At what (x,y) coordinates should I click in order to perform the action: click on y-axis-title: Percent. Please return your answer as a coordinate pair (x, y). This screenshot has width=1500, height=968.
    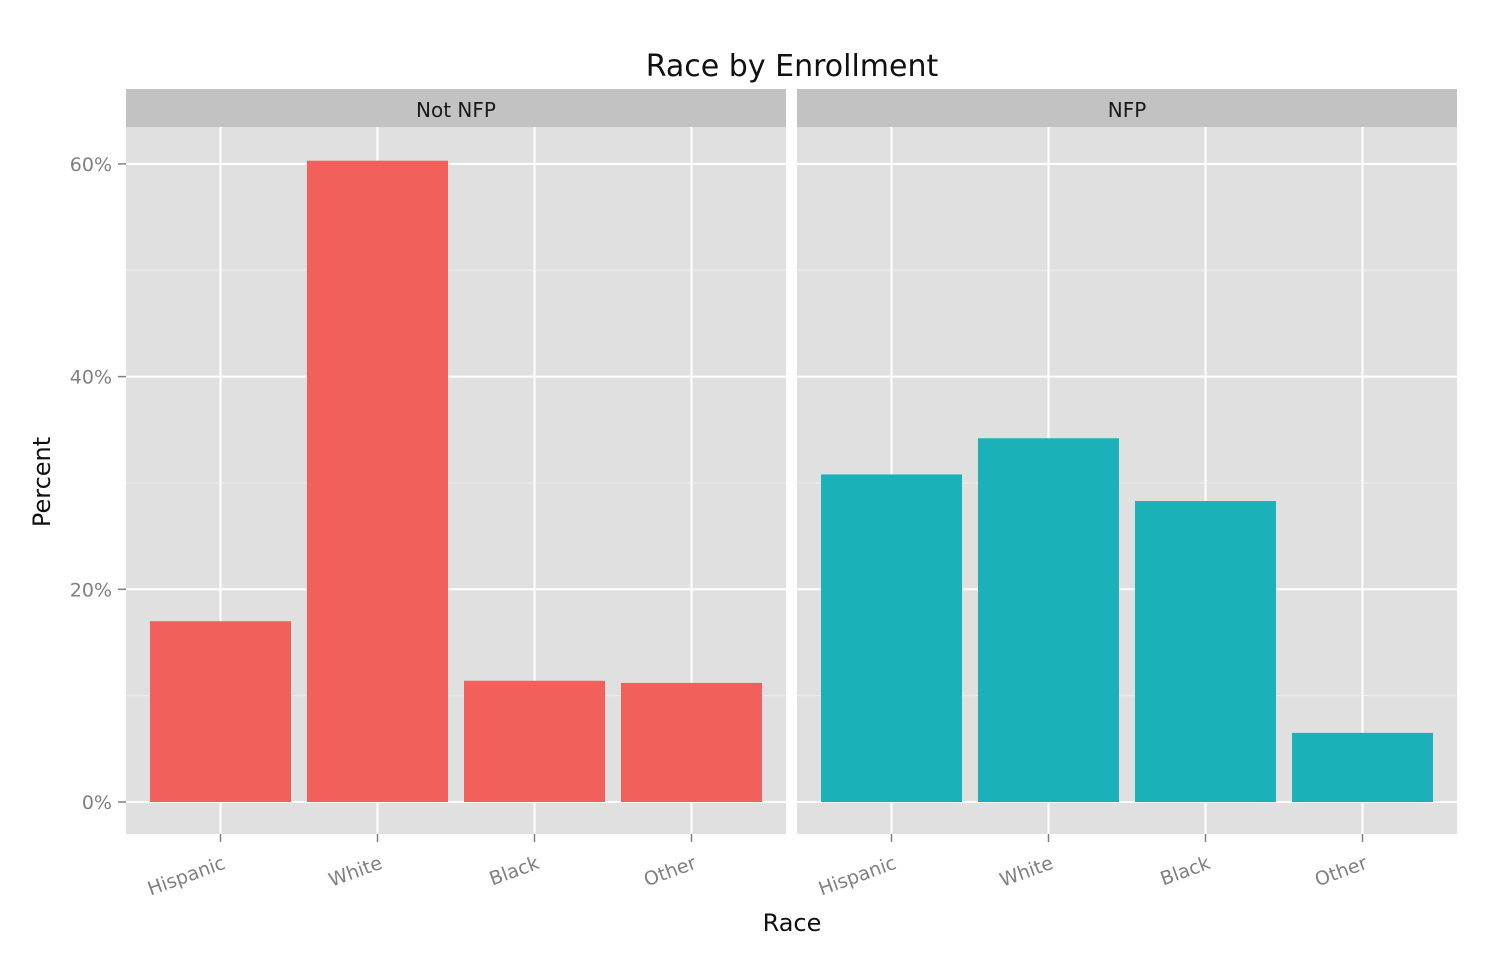
    Looking at the image, I should click on (42, 482).